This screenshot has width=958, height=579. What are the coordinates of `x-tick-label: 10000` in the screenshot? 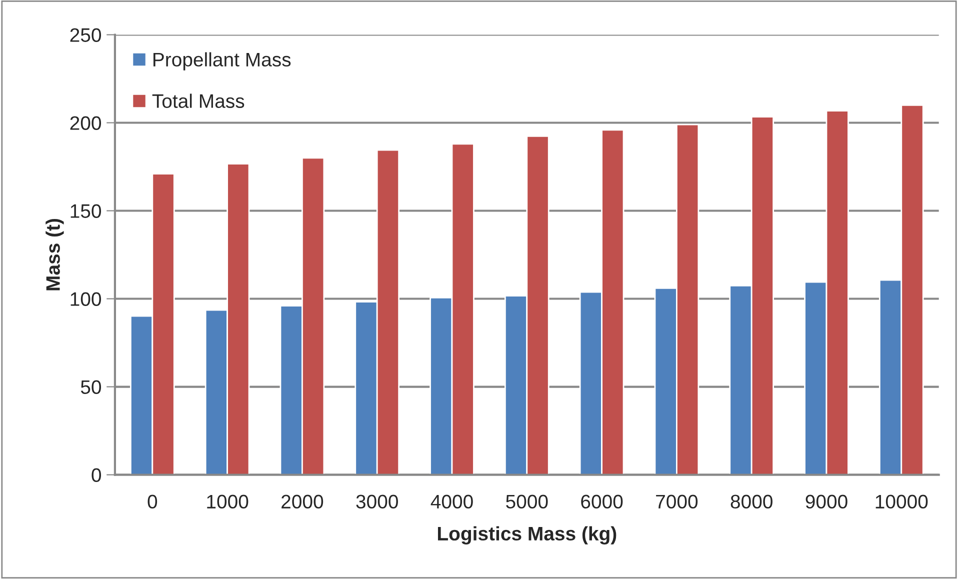 It's located at (902, 501).